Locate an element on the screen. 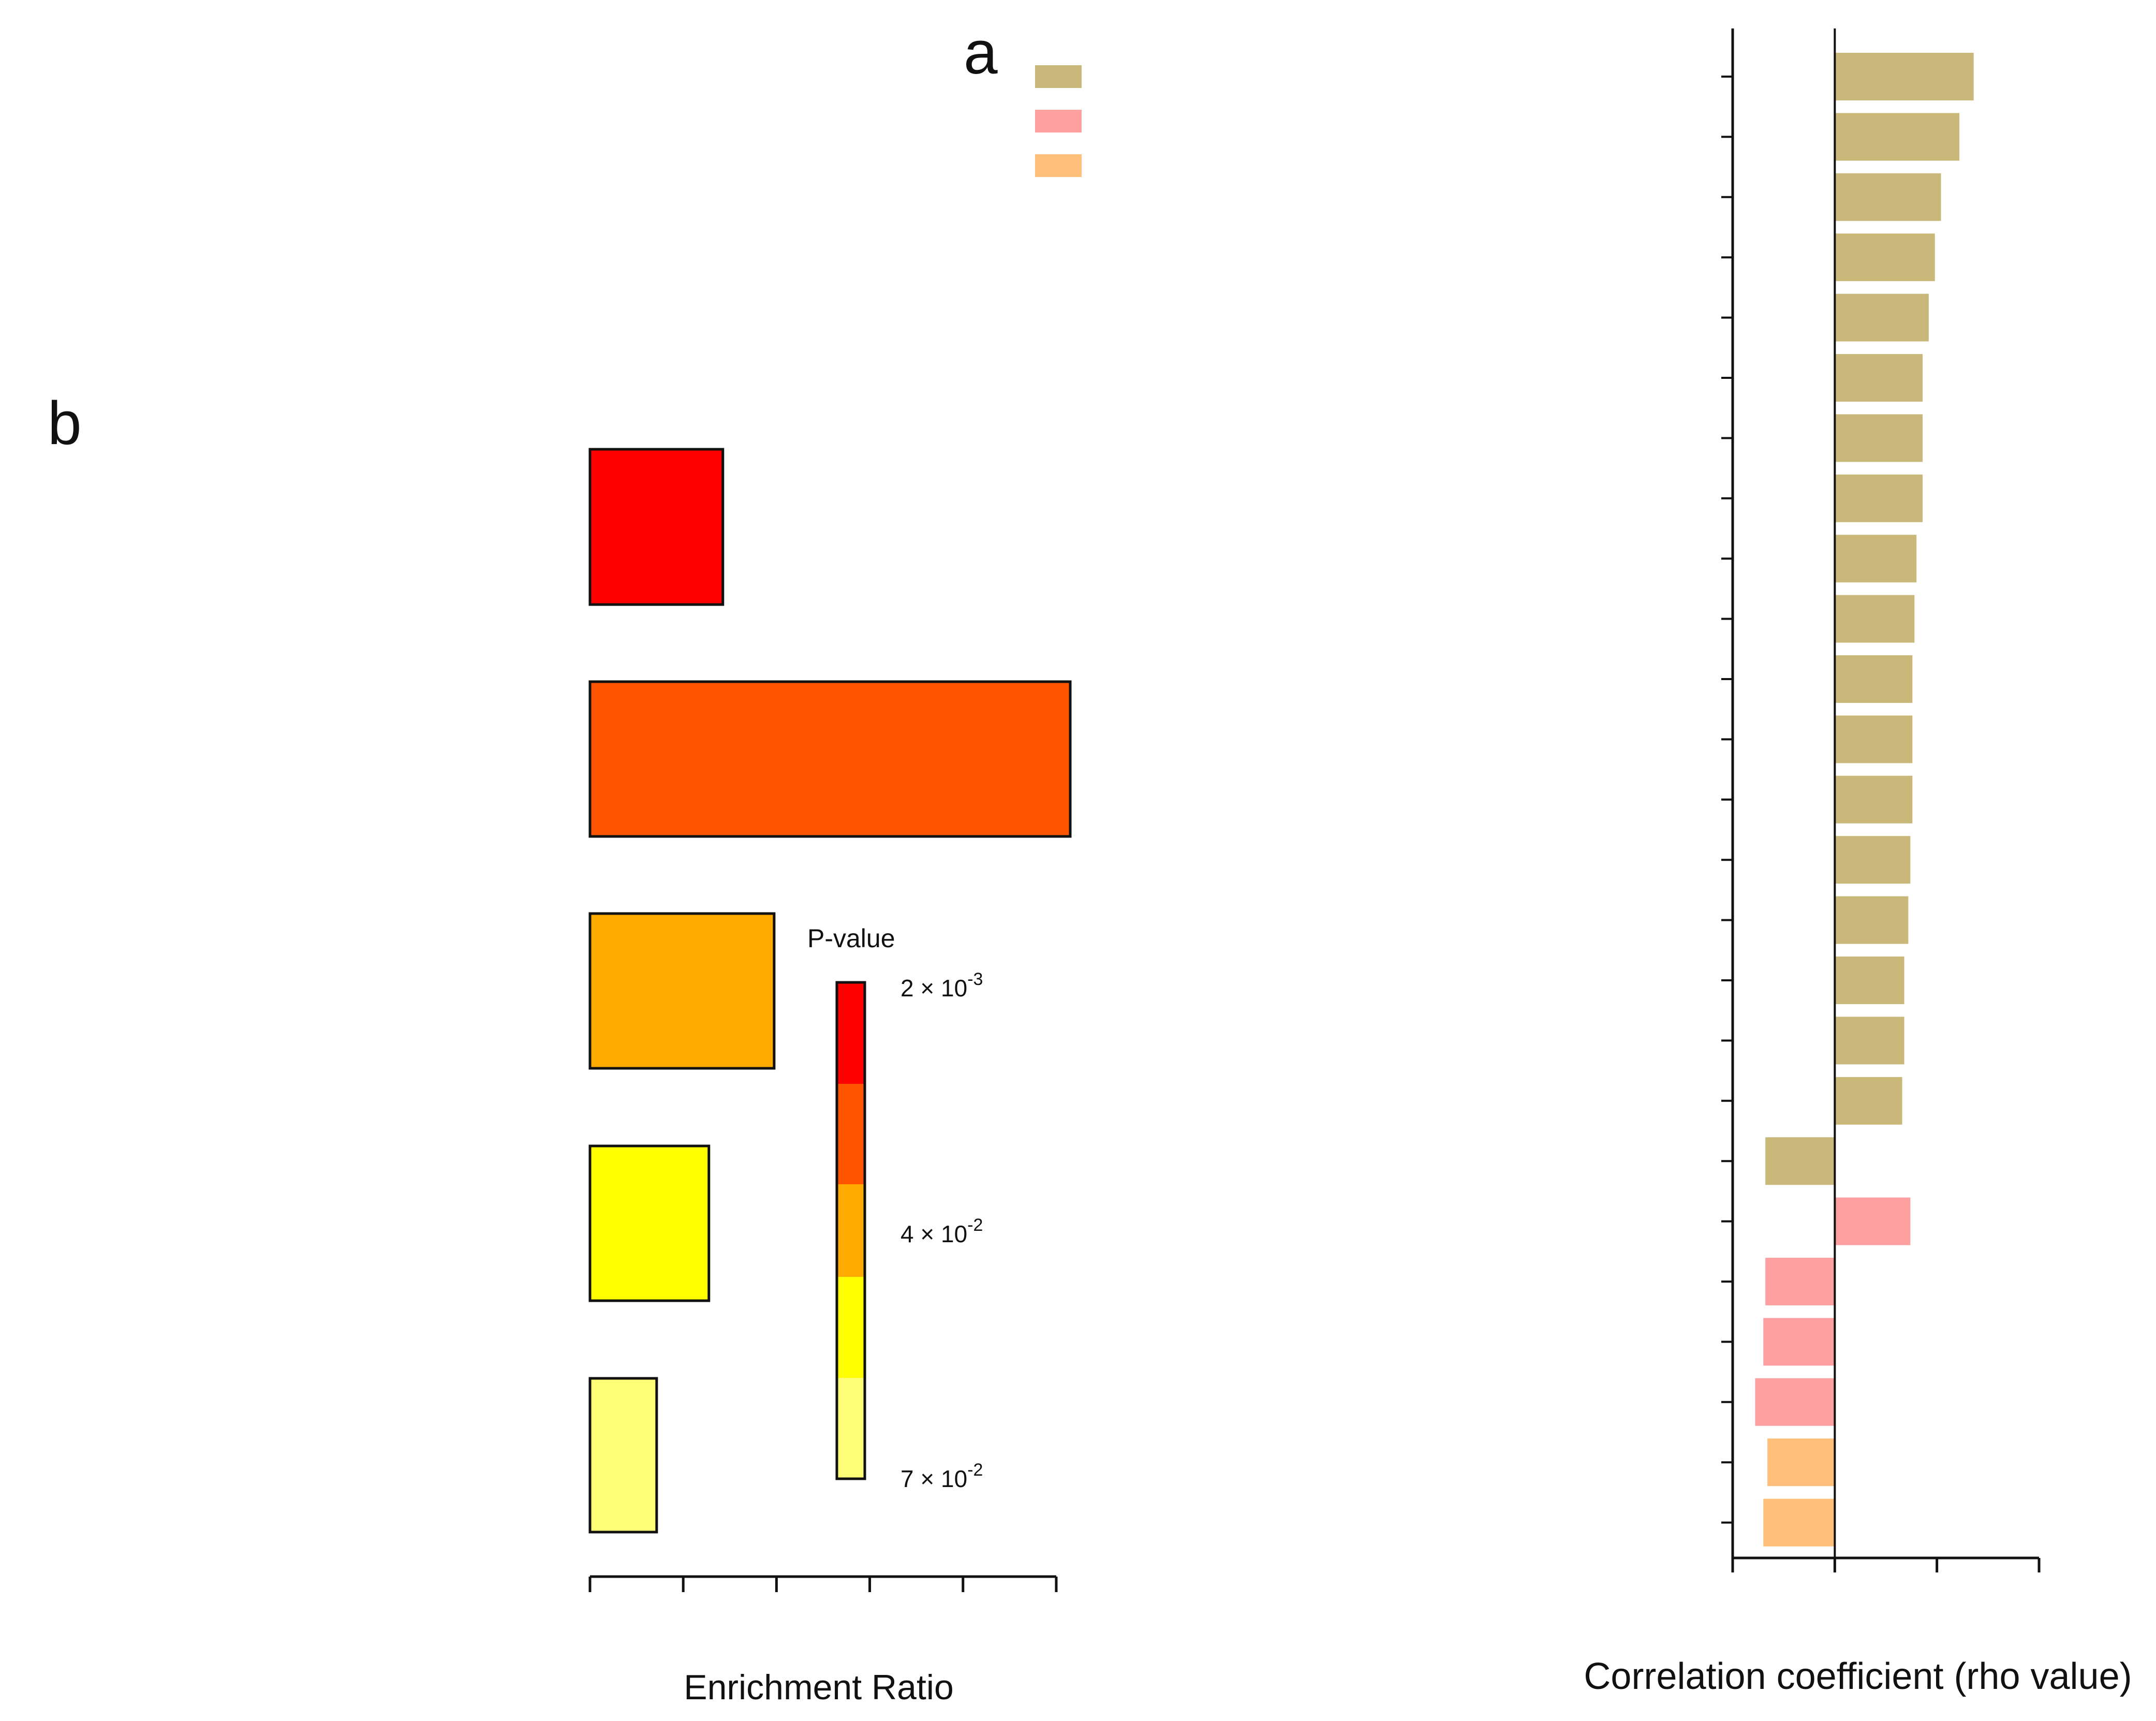 This screenshot has width=2156, height=1721. colorbar-frame is located at coordinates (850, 1230).